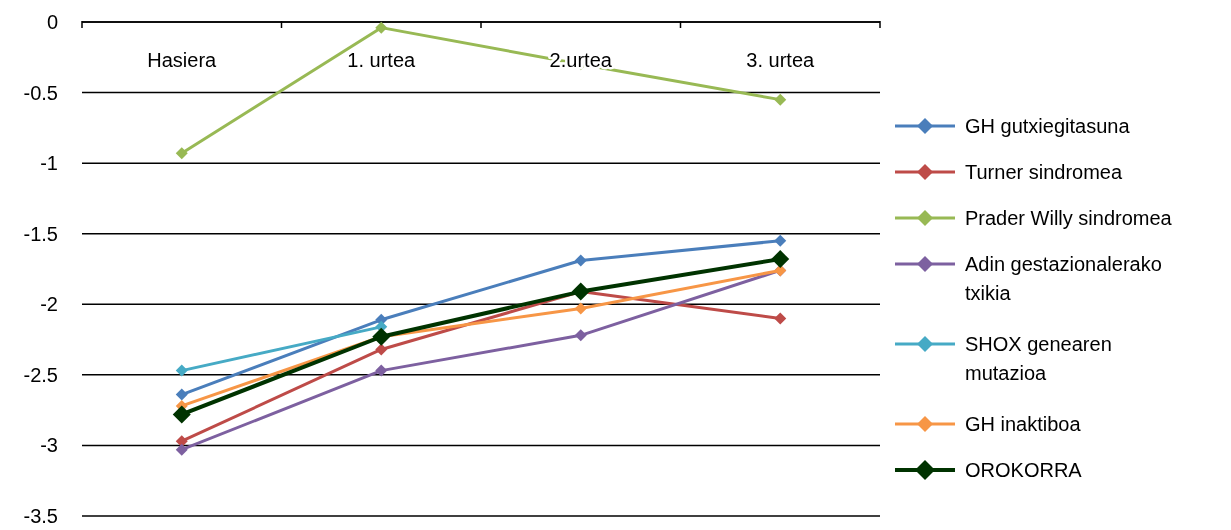 The image size is (1231, 530). I want to click on y-tick-label: -2.5, so click(40, 374).